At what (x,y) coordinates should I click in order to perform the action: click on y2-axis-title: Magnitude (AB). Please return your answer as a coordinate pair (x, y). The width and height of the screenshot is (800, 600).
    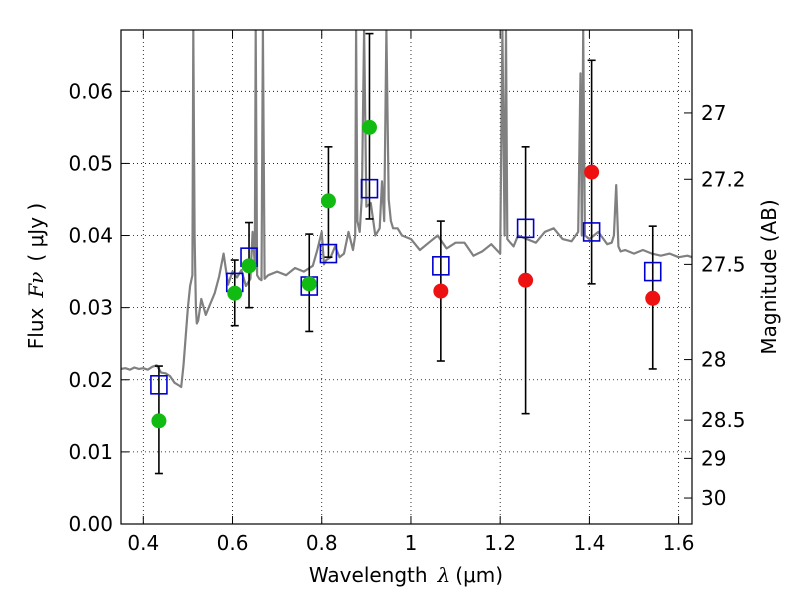
    Looking at the image, I should click on (769, 276).